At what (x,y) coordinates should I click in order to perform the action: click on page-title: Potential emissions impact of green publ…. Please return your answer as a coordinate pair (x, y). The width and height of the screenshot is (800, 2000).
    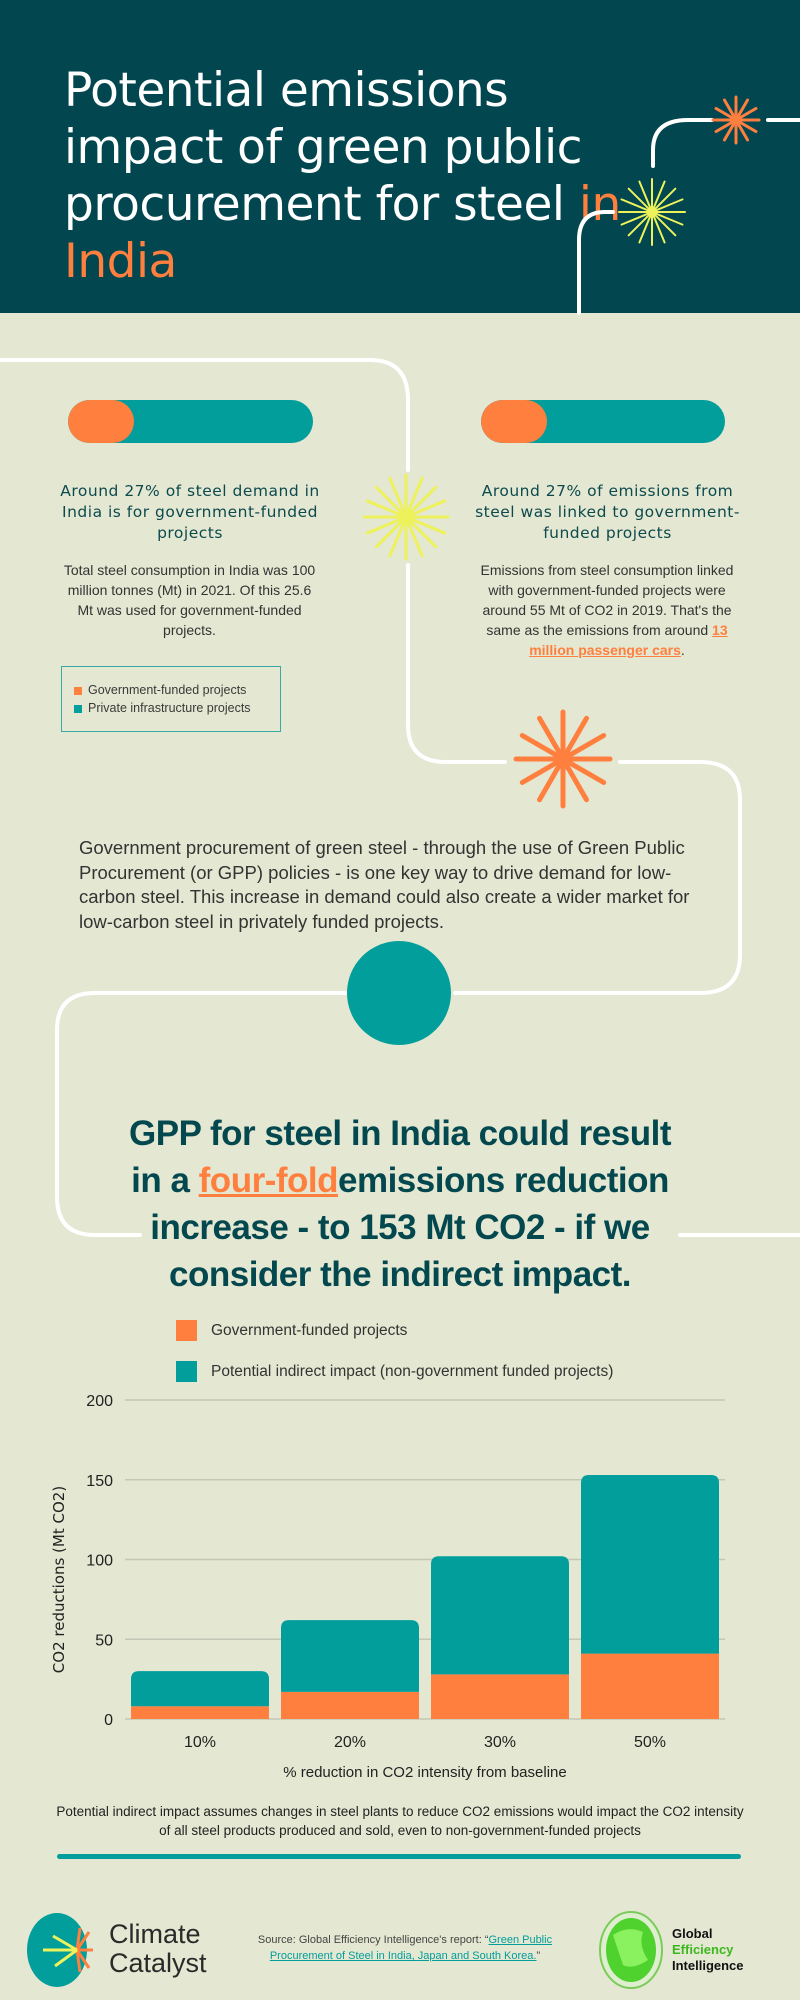
    Looking at the image, I should click on (342, 176).